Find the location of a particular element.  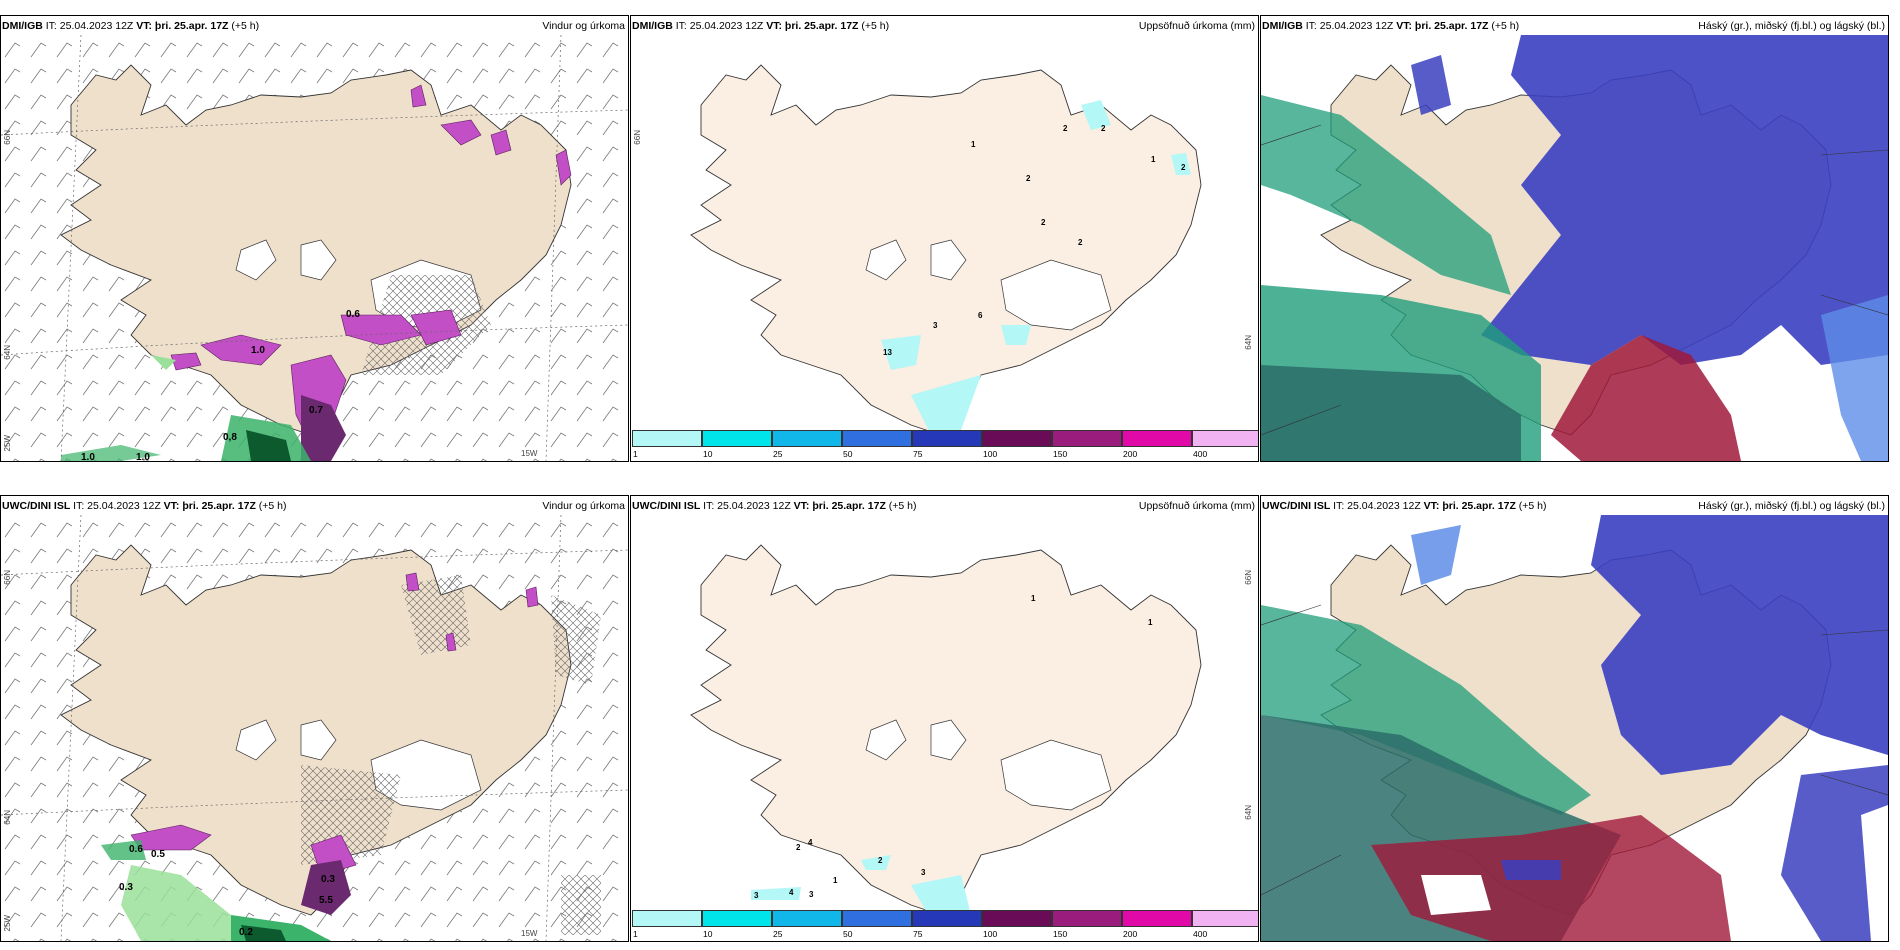

lon-label-25: 25W is located at coordinates (7, 443).